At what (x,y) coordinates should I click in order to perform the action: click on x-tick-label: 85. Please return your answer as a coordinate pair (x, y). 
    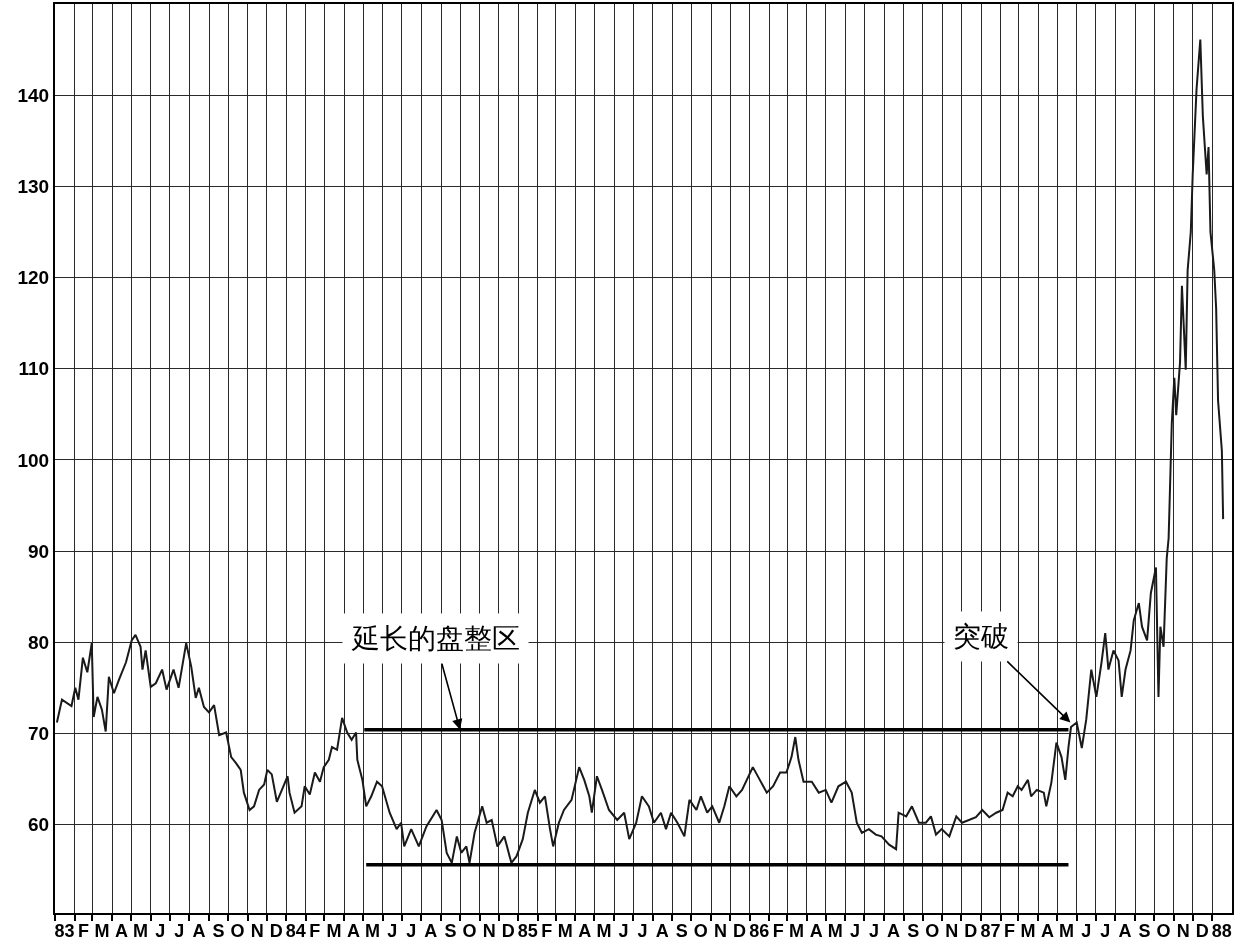
    Looking at the image, I should click on (527, 930).